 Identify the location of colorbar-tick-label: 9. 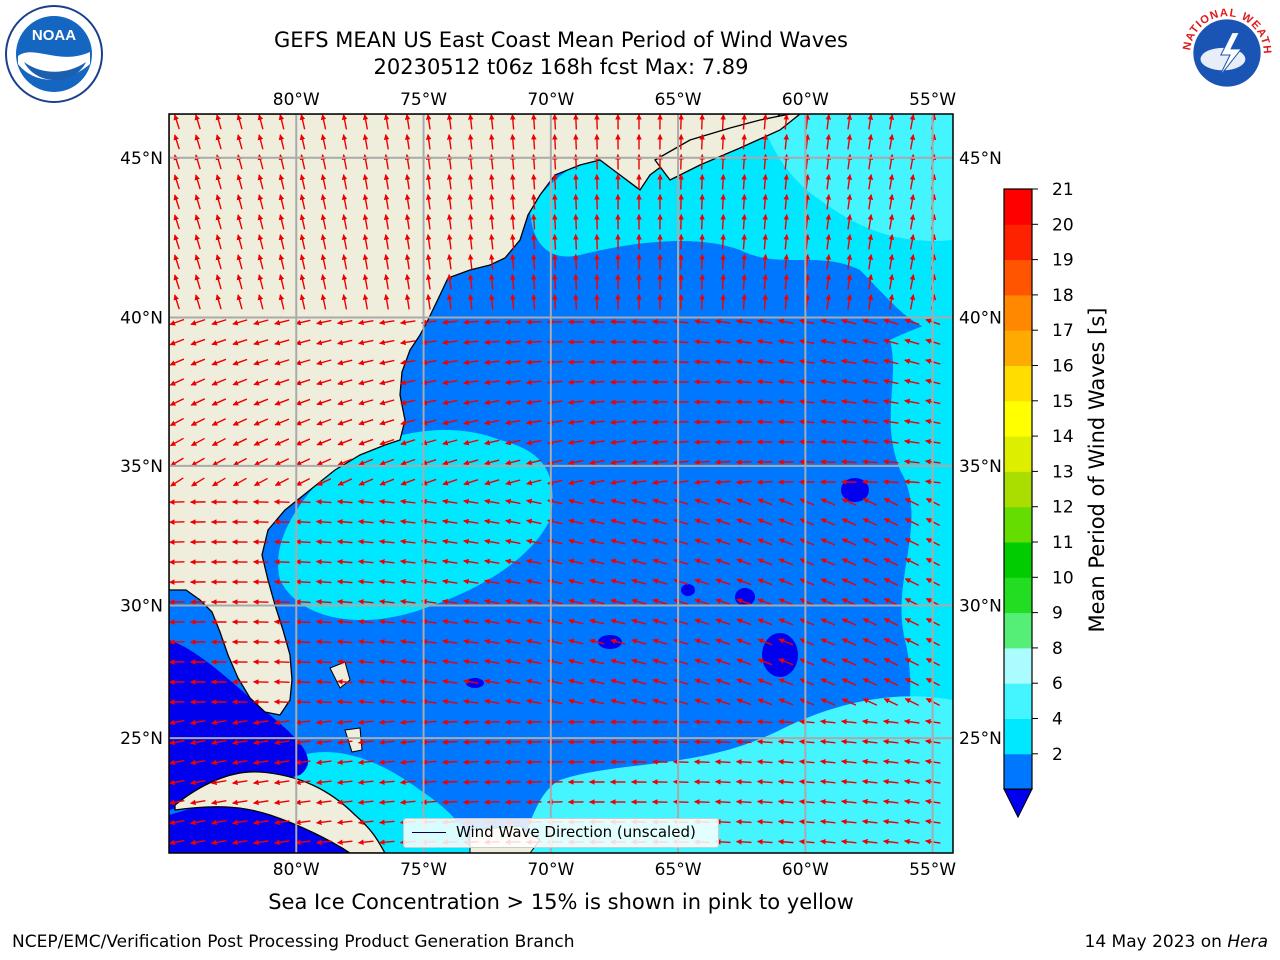
(1057, 614).